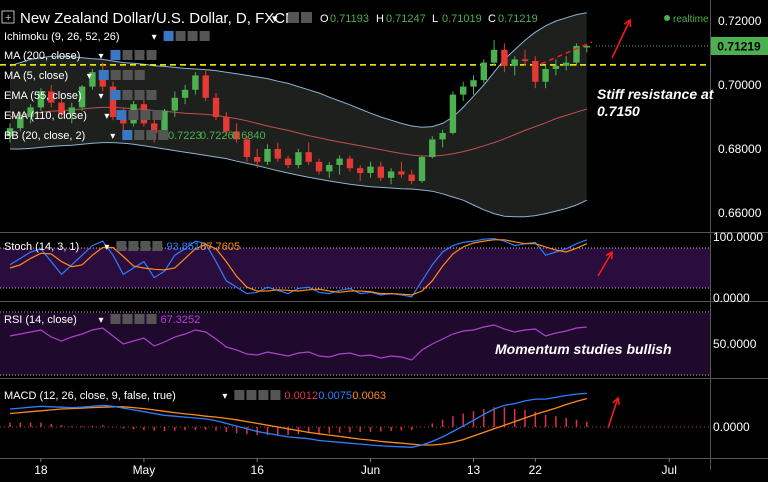 The height and width of the screenshot is (482, 768). What do you see at coordinates (349, 19) in the screenshot?
I see `ohlc-value: 0.71193` at bounding box center [349, 19].